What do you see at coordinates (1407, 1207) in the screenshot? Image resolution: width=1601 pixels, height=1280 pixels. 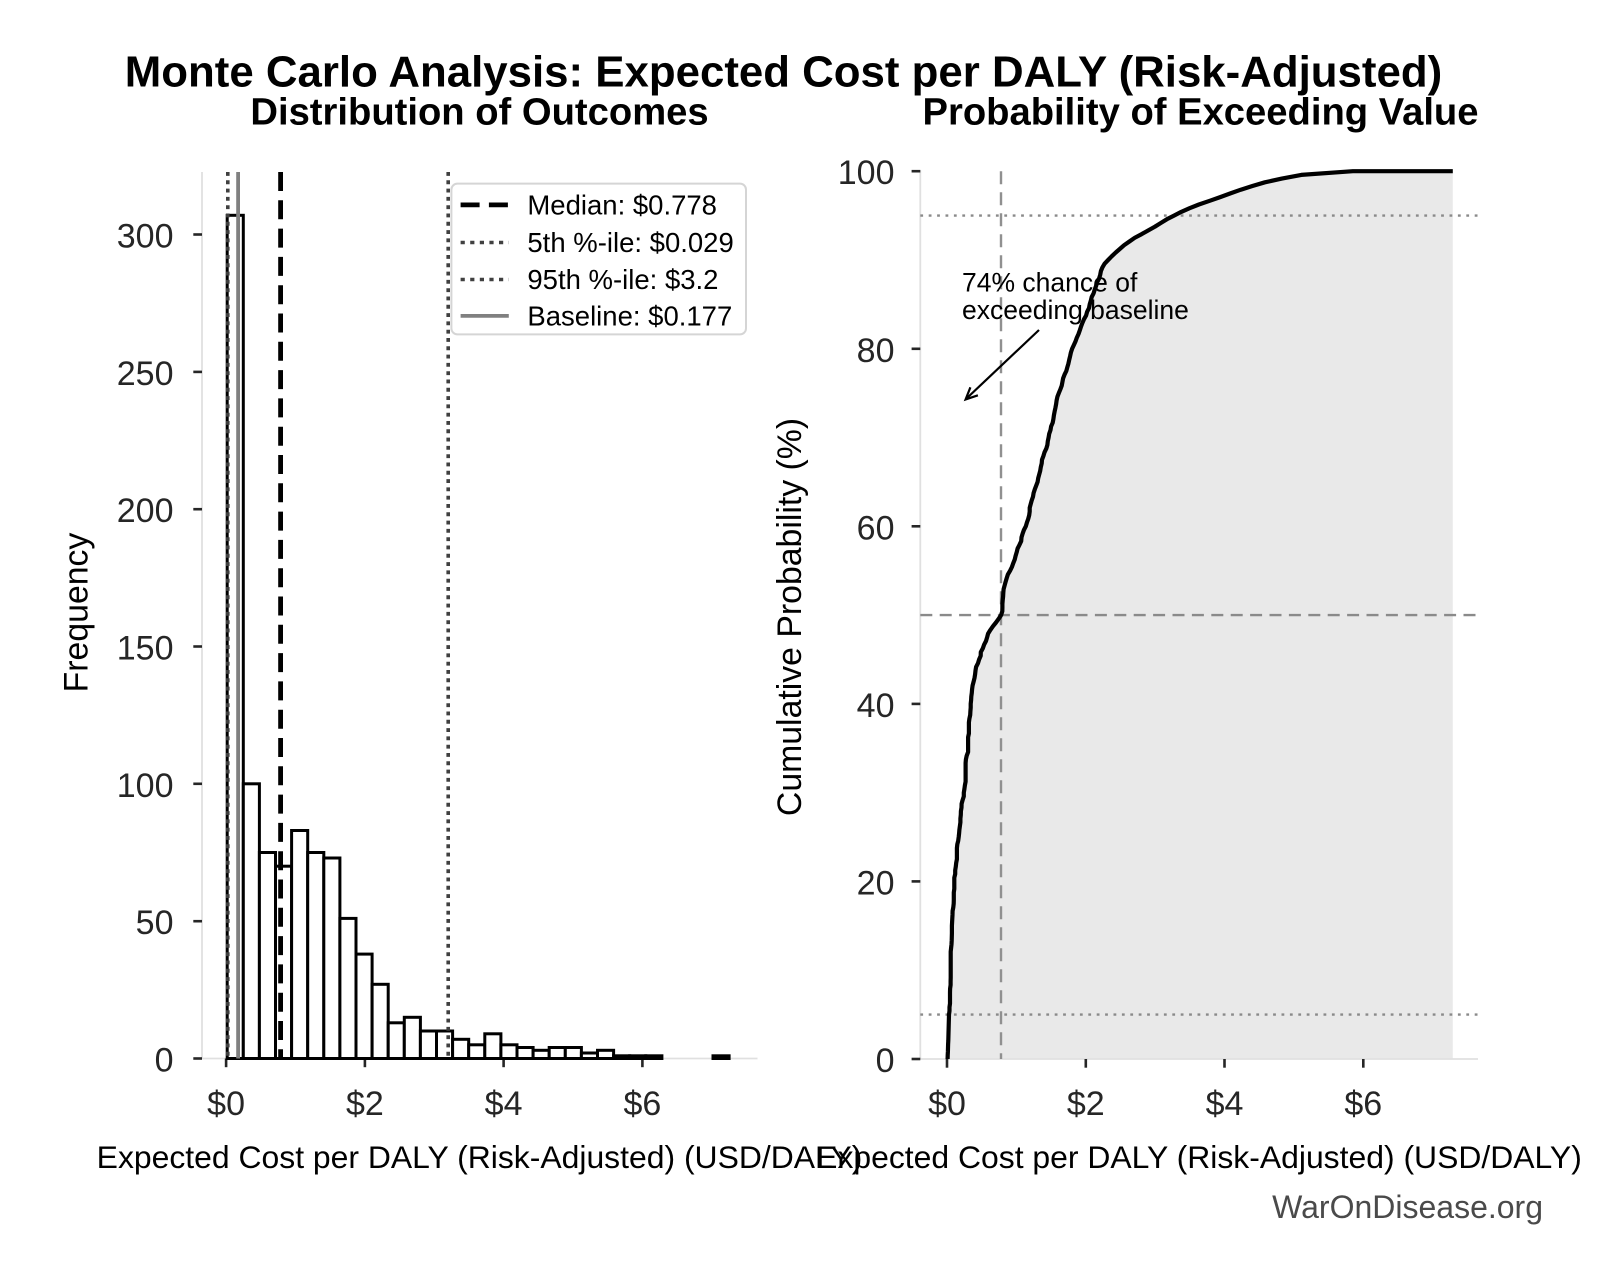 I see `svg-text: WarOnDisease.org` at bounding box center [1407, 1207].